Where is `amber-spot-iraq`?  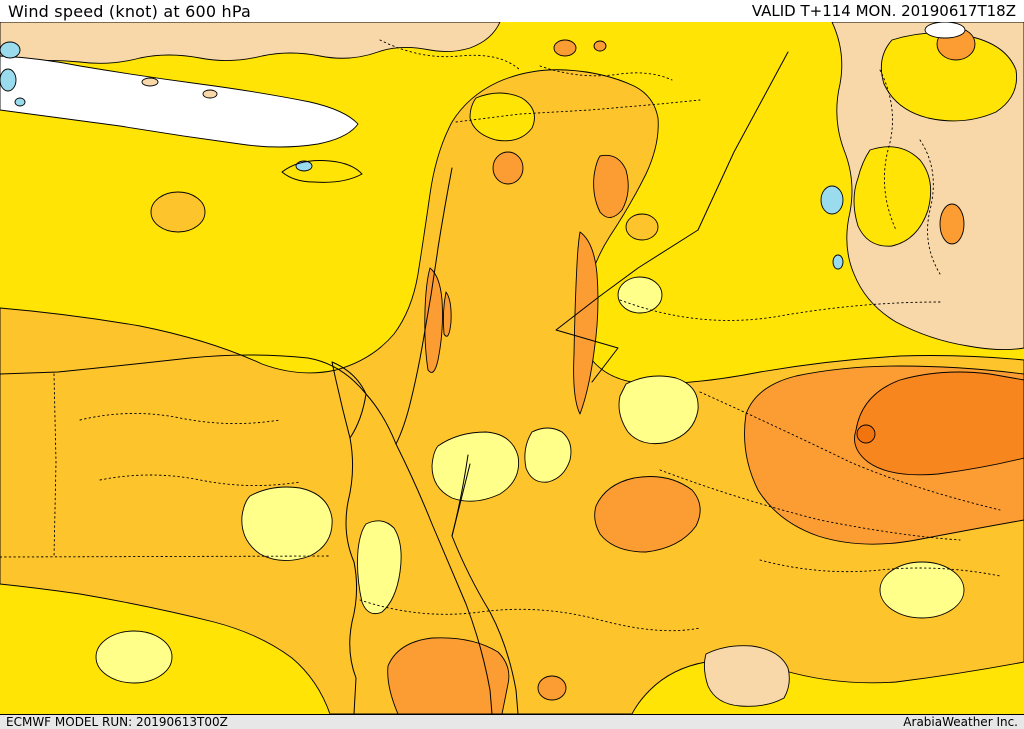
amber-spot-iraq is located at coordinates (642, 227).